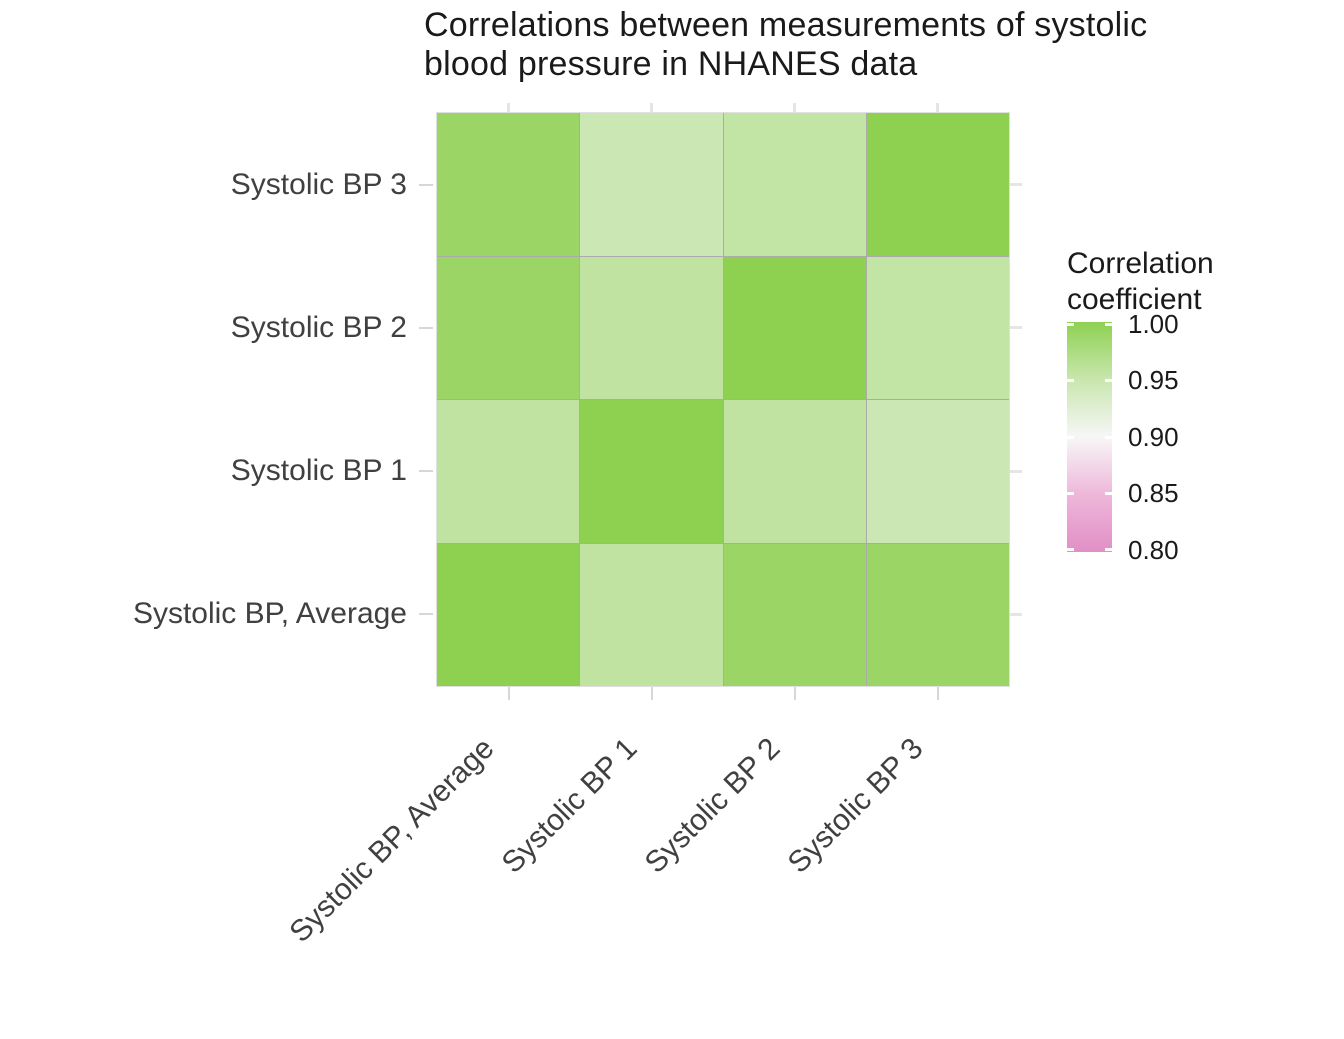 The image size is (1344, 1039). I want to click on y-axis-label: Systolic BP 2, so click(318, 327).